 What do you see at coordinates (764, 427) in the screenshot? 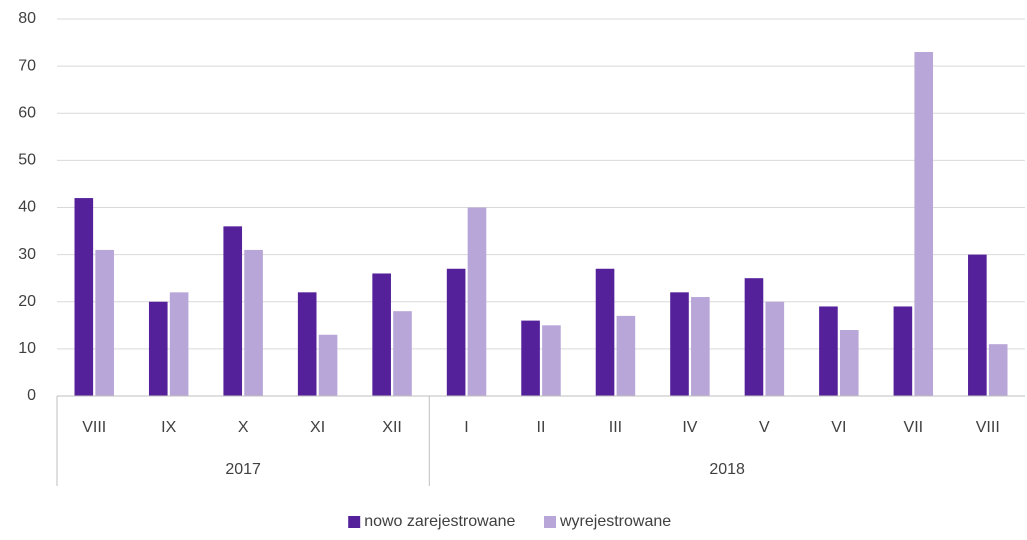
I see `x-tick-label: V` at bounding box center [764, 427].